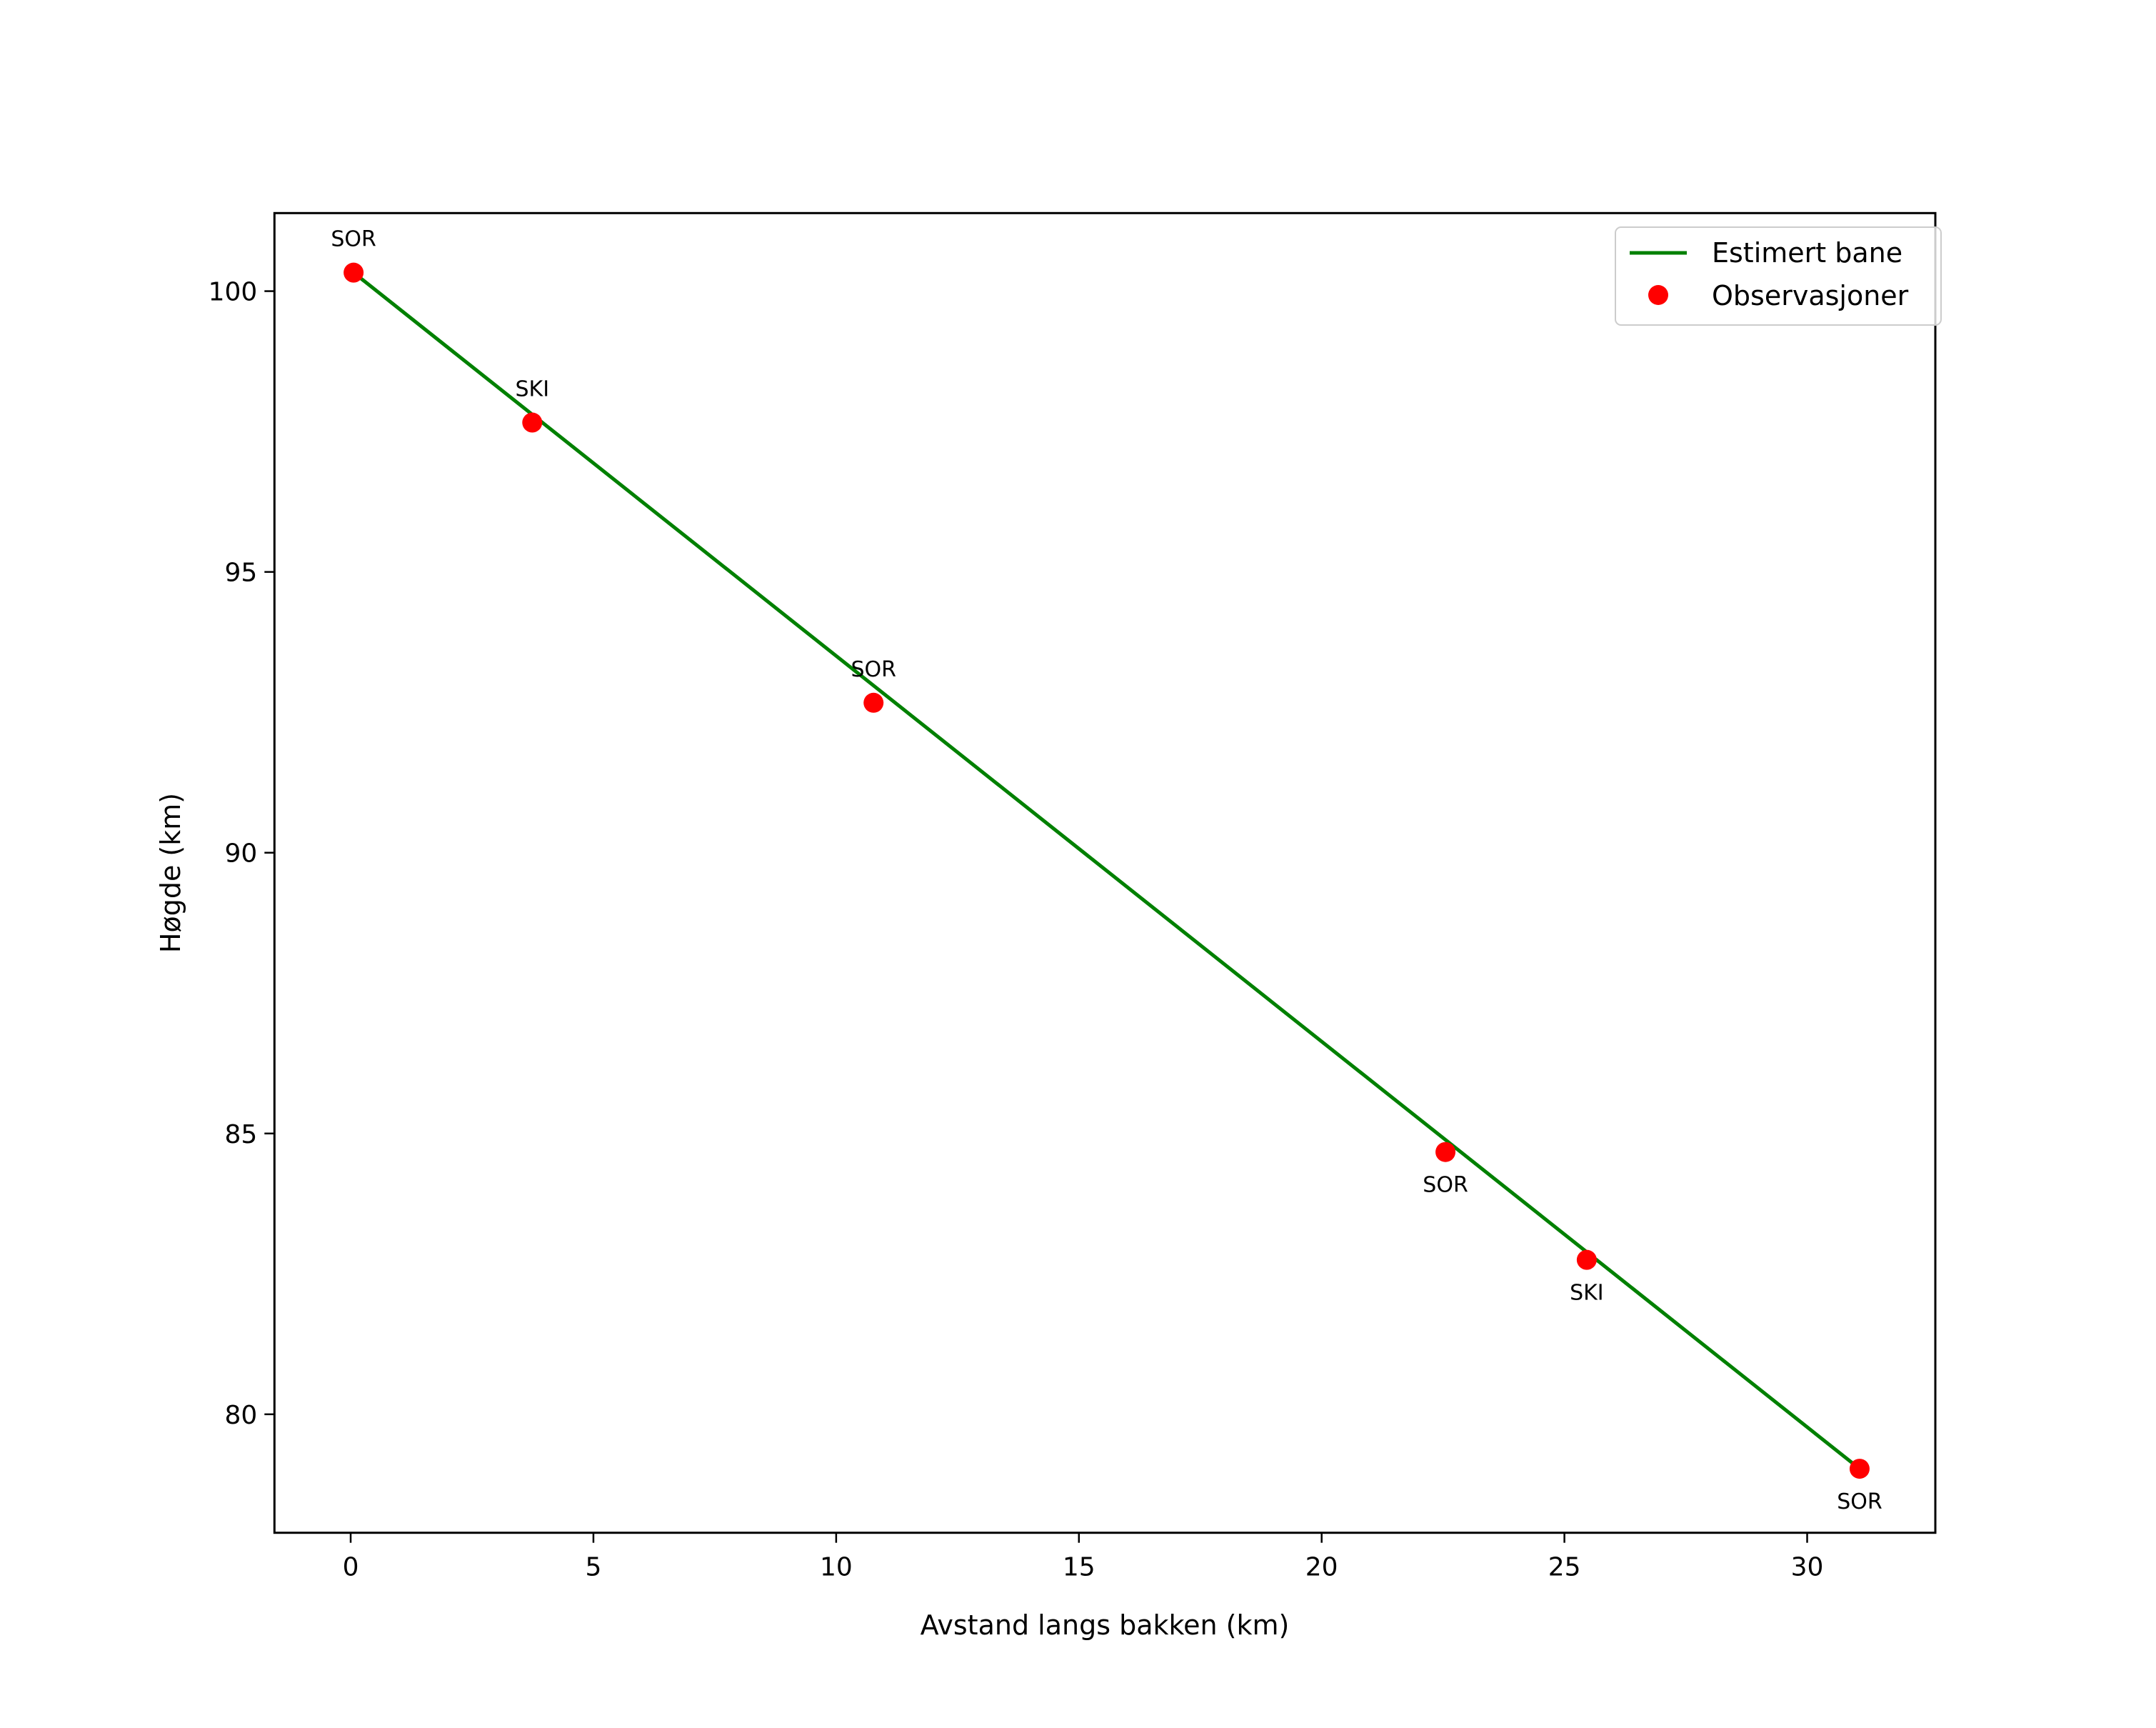 The image size is (2156, 1728). I want to click on x-tick-label: 0, so click(351, 1568).